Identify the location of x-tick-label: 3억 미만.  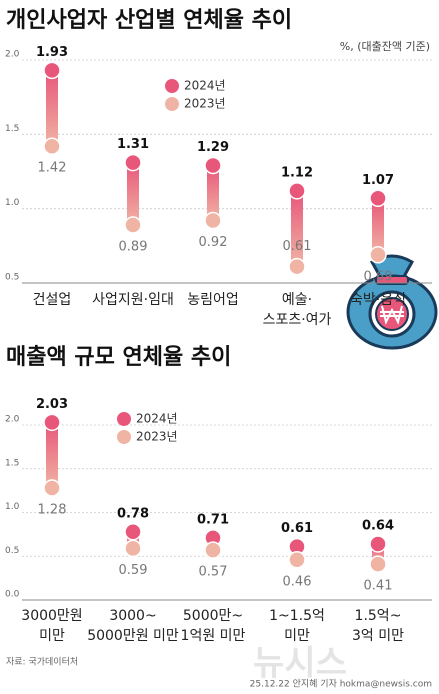
(378, 636).